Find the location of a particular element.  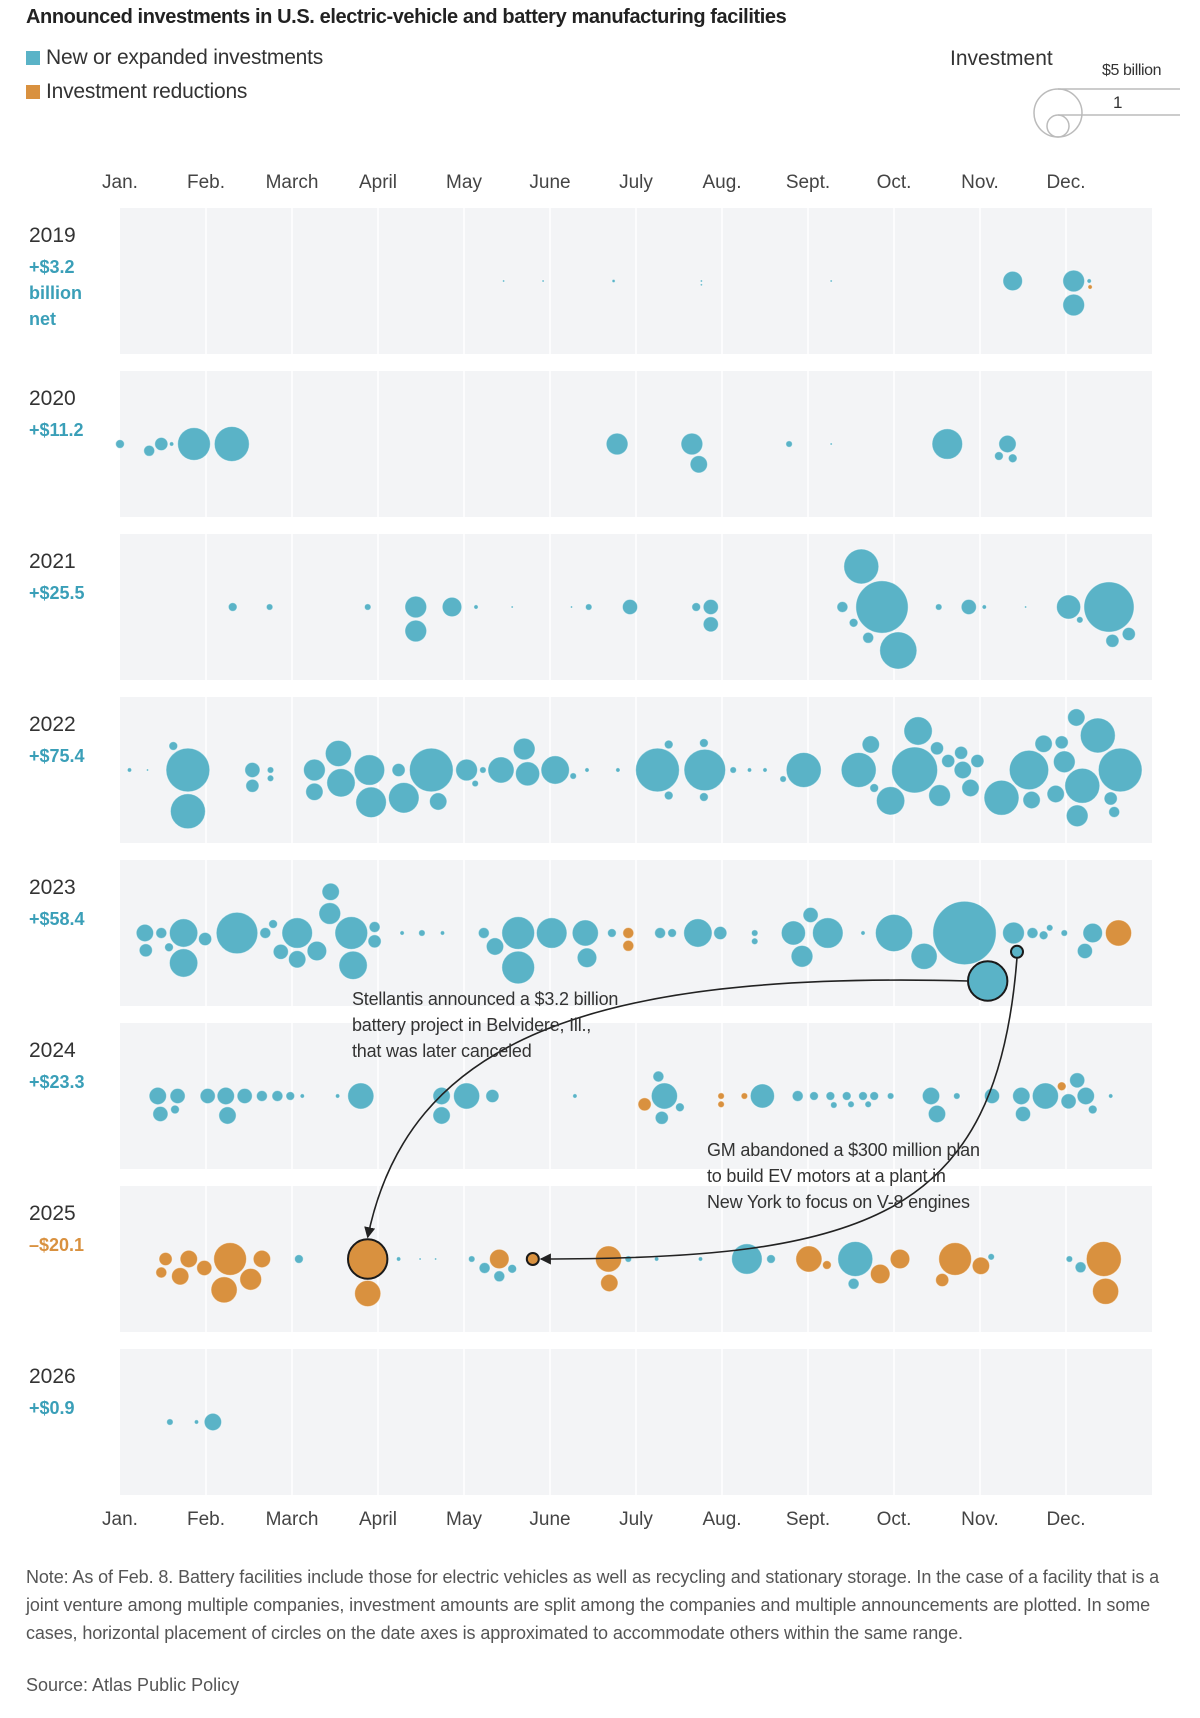

legend-label: New or expanded investments is located at coordinates (185, 57).